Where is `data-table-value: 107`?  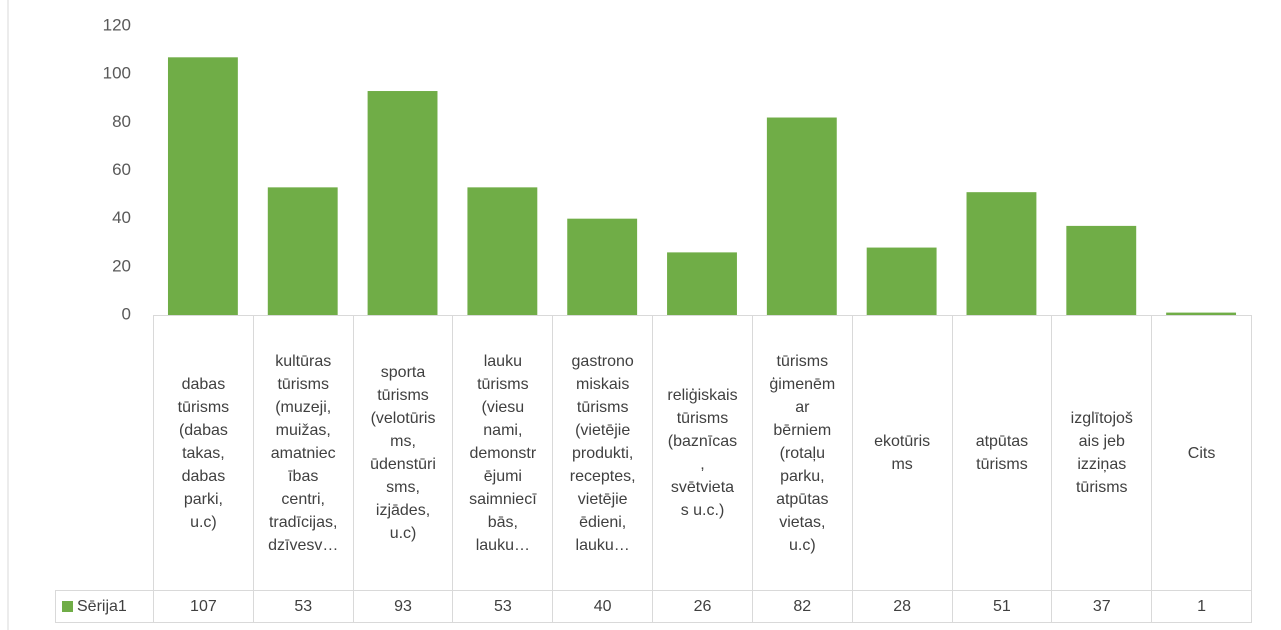 data-table-value: 107 is located at coordinates (203, 606).